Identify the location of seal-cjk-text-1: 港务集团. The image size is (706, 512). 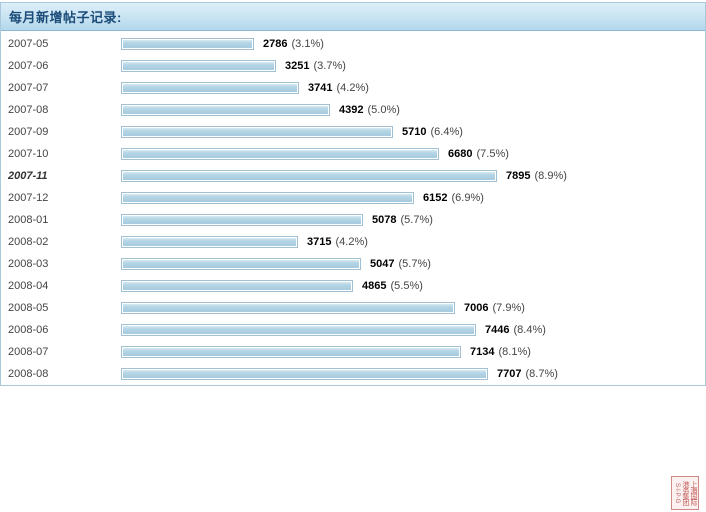
(685, 493).